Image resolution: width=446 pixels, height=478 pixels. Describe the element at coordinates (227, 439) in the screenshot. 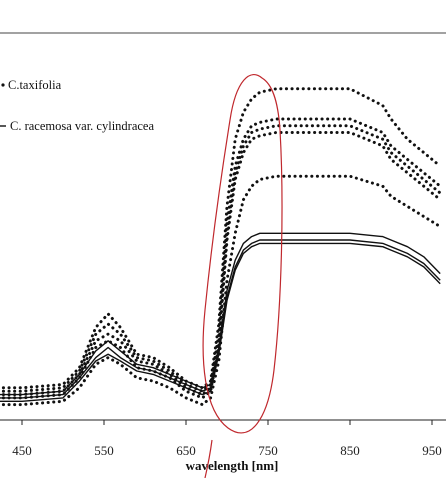

I see `x-axis-ticks: 450 550 650 750 850 950` at that location.